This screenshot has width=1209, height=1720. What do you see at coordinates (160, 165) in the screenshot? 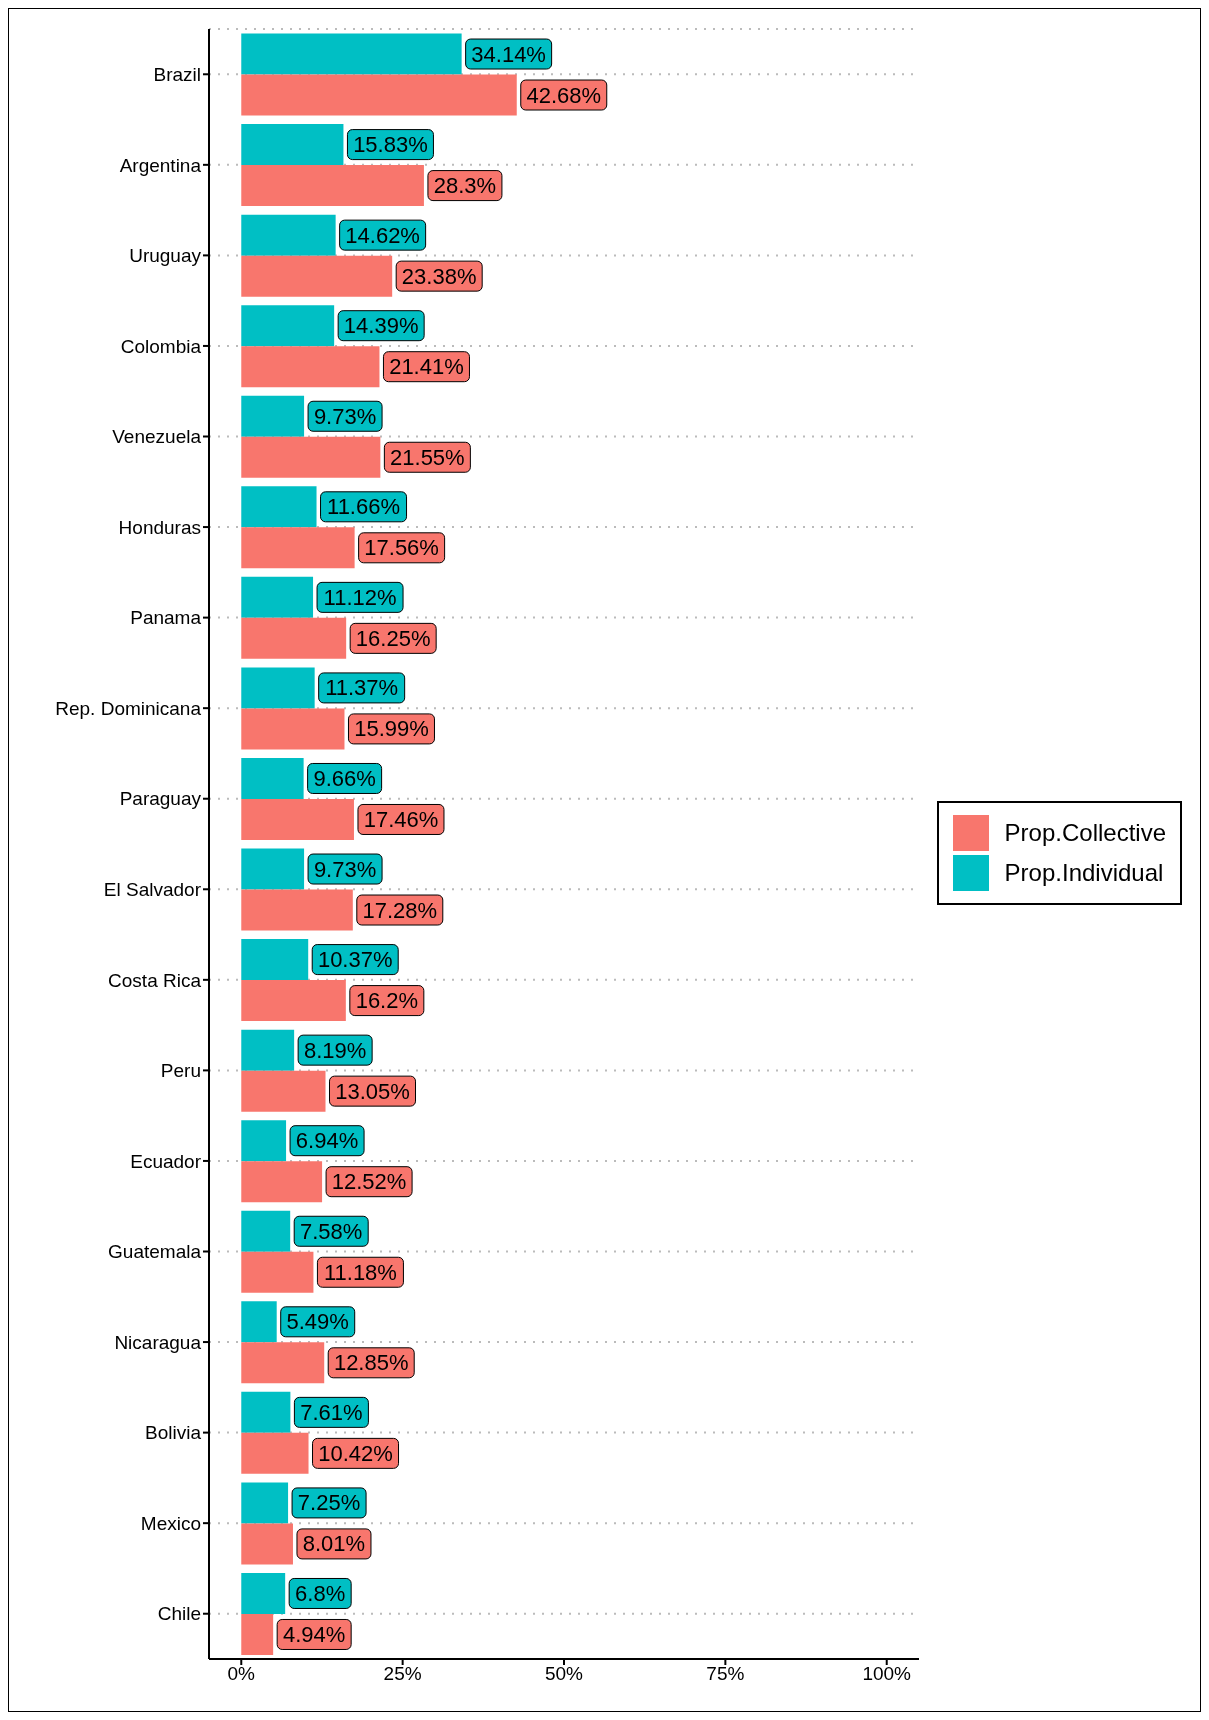
I see `y-tick-label: Argentina` at bounding box center [160, 165].